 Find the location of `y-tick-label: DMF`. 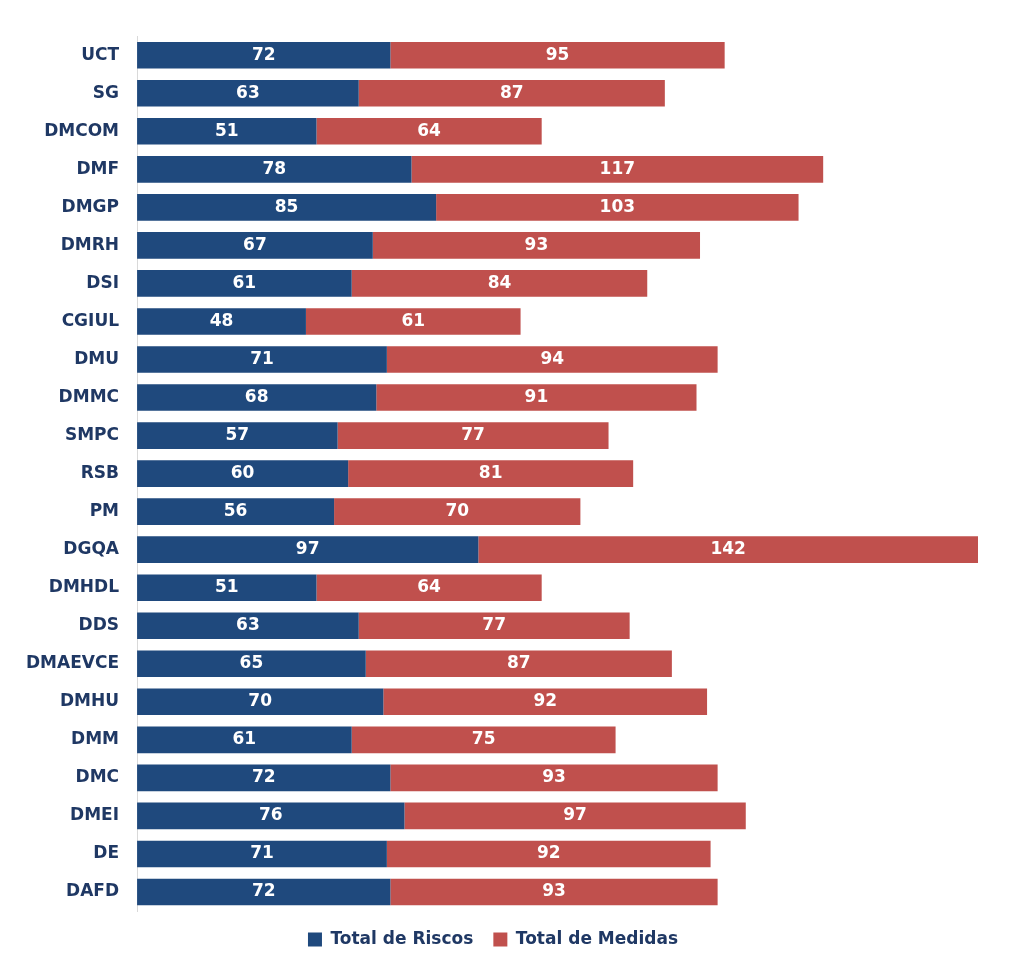

y-tick-label: DMF is located at coordinates (98, 167).